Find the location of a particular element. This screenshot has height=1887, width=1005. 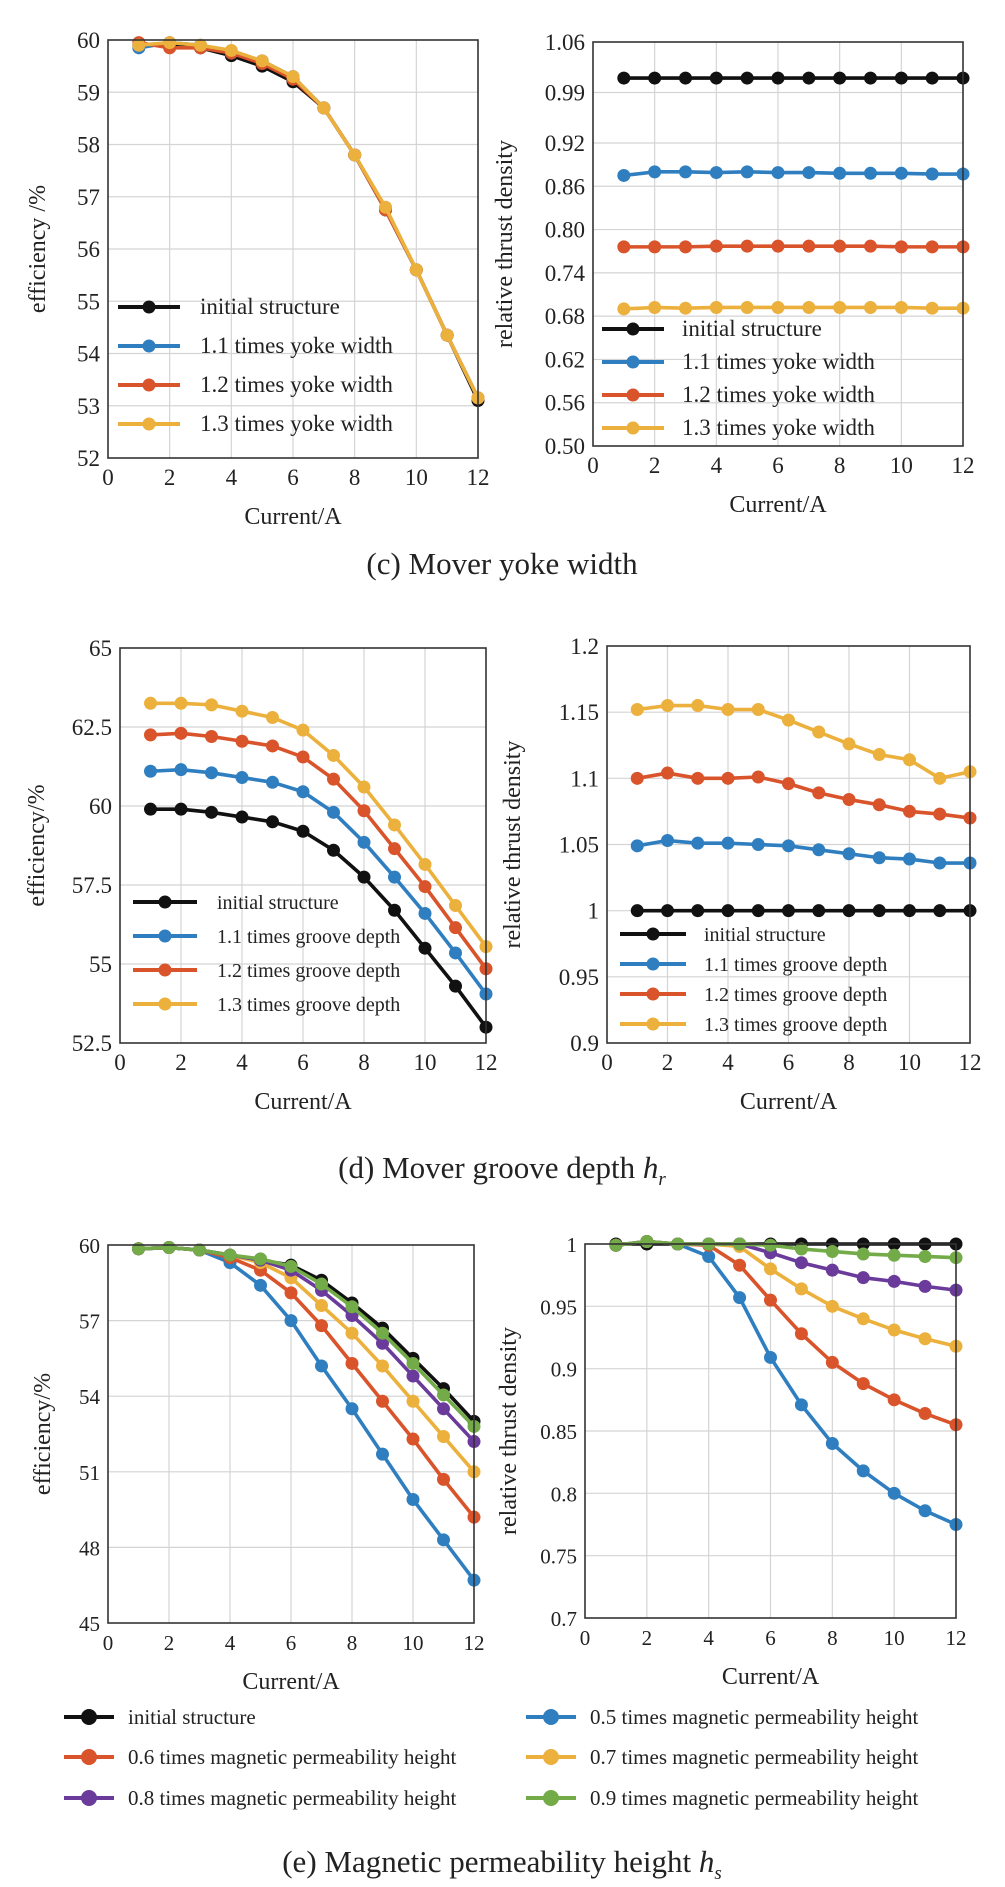

y-tick-label: 0.62 is located at coordinates (565, 359).